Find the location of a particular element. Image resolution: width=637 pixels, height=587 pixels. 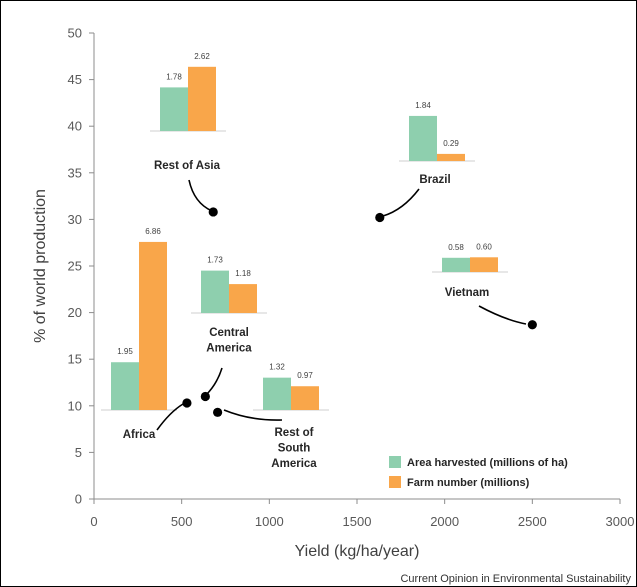

area-harvested-value: 0.58 is located at coordinates (456, 247).